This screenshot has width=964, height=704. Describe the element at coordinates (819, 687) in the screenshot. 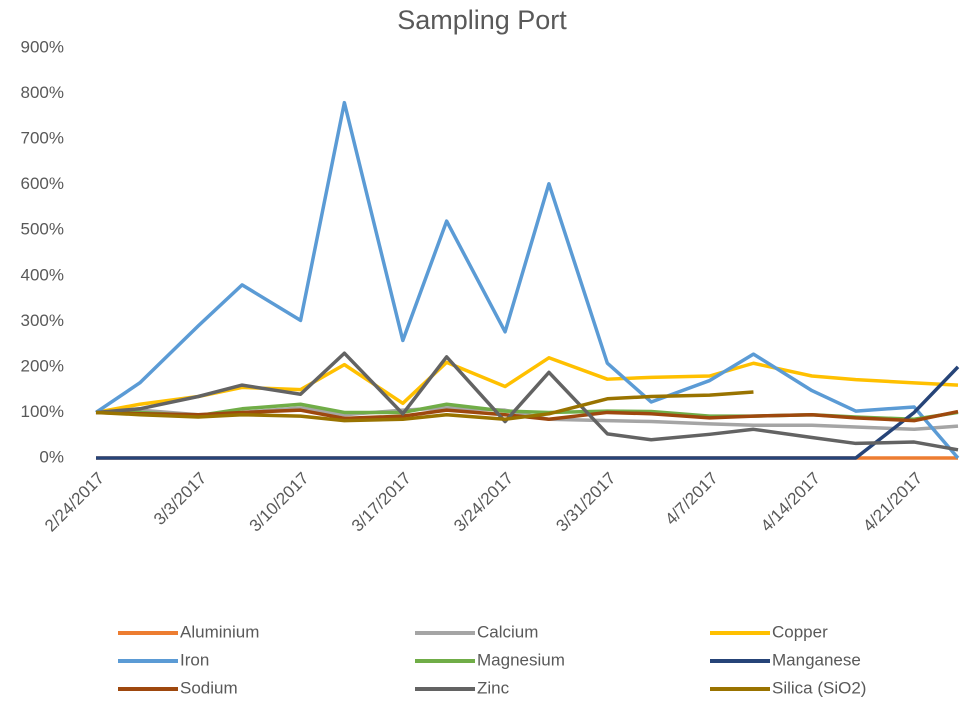

I see `legend-label: Silica (SiO2)` at that location.